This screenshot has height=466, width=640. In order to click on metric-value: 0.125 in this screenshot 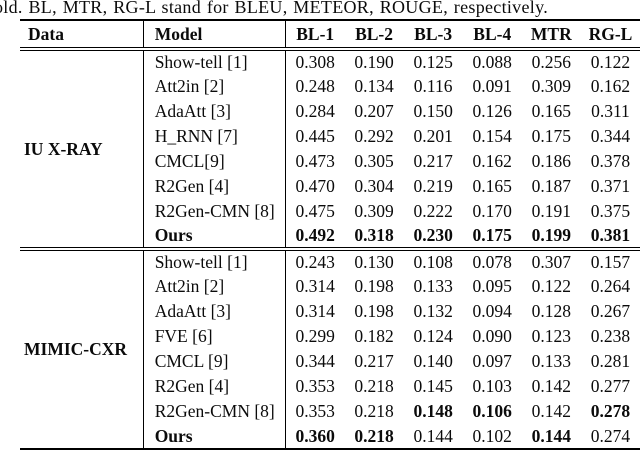, I will do `click(433, 62)`.